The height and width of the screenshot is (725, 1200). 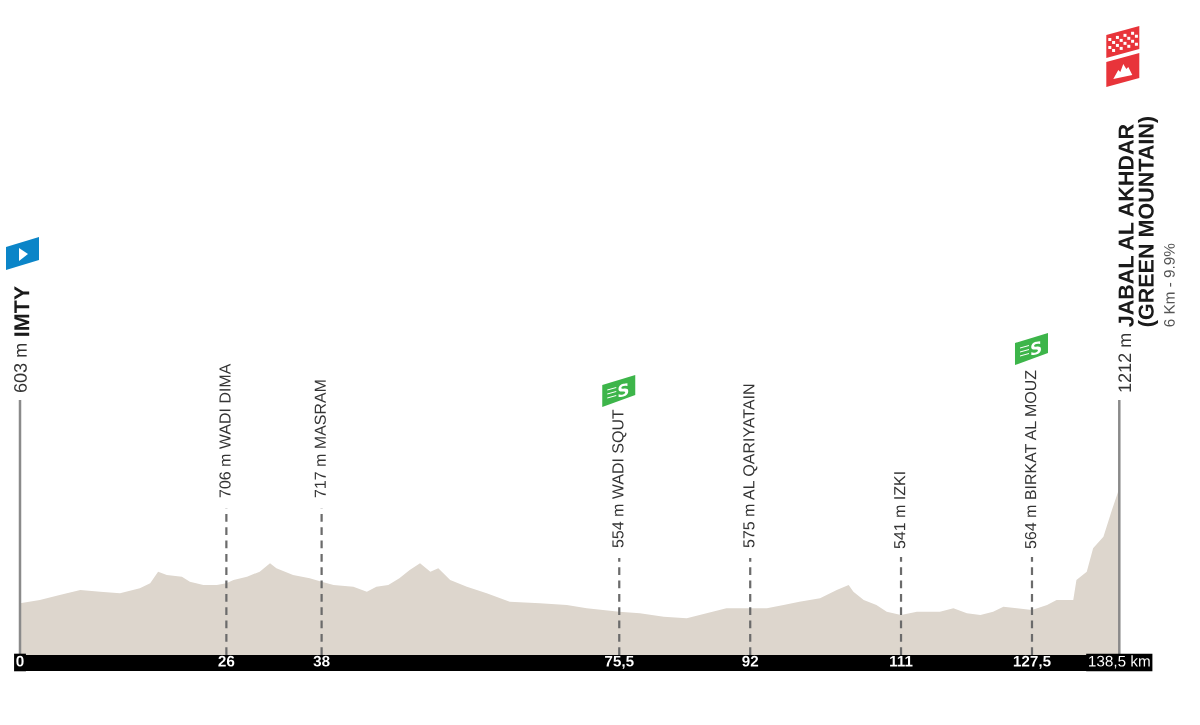 What do you see at coordinates (750, 466) in the screenshot?
I see `ref-line-label: 575 m AL QARIYATAIN` at bounding box center [750, 466].